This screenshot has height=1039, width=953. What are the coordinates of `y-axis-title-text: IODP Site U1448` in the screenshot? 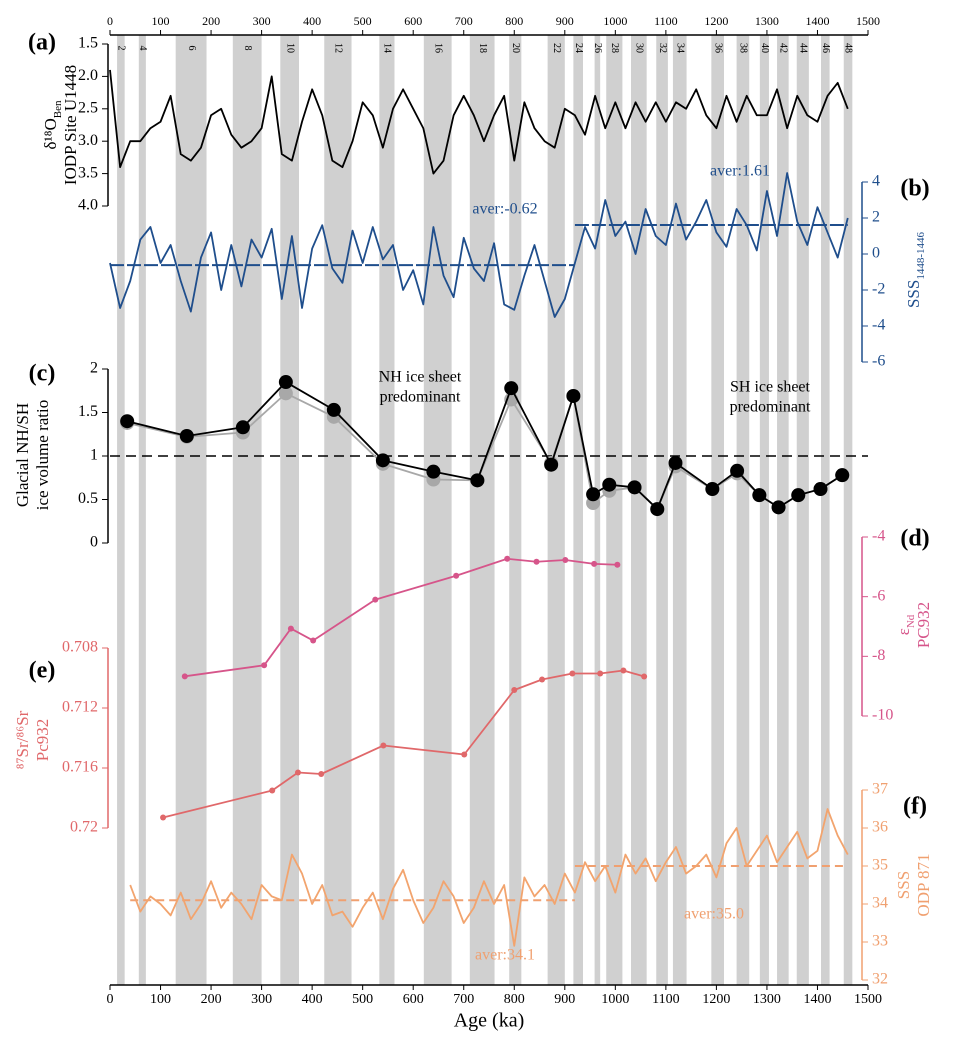 It's located at (70, 125).